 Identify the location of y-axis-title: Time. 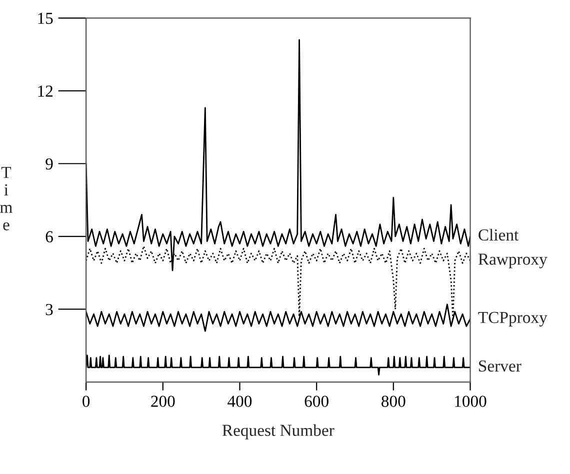
(6, 198).